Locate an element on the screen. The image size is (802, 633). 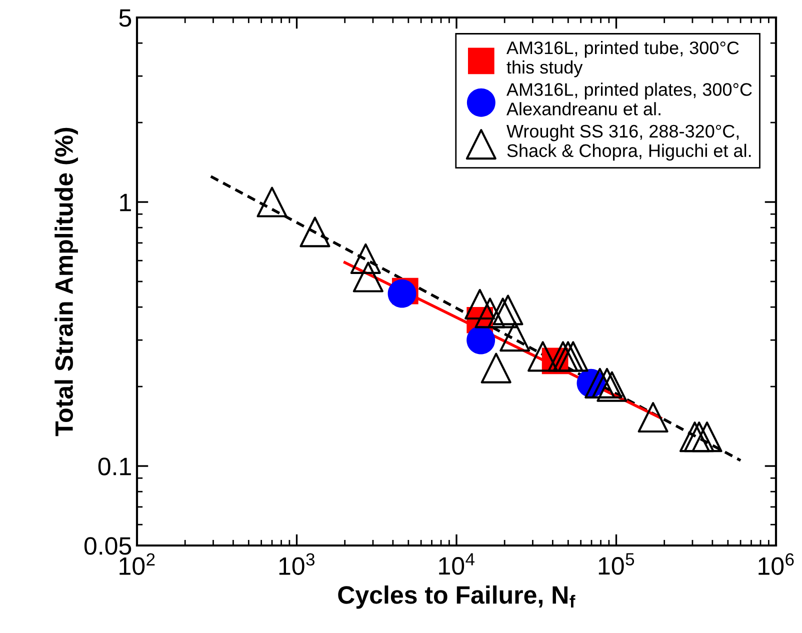
x-tick-label: 10$^{6}$ is located at coordinates (776, 564).